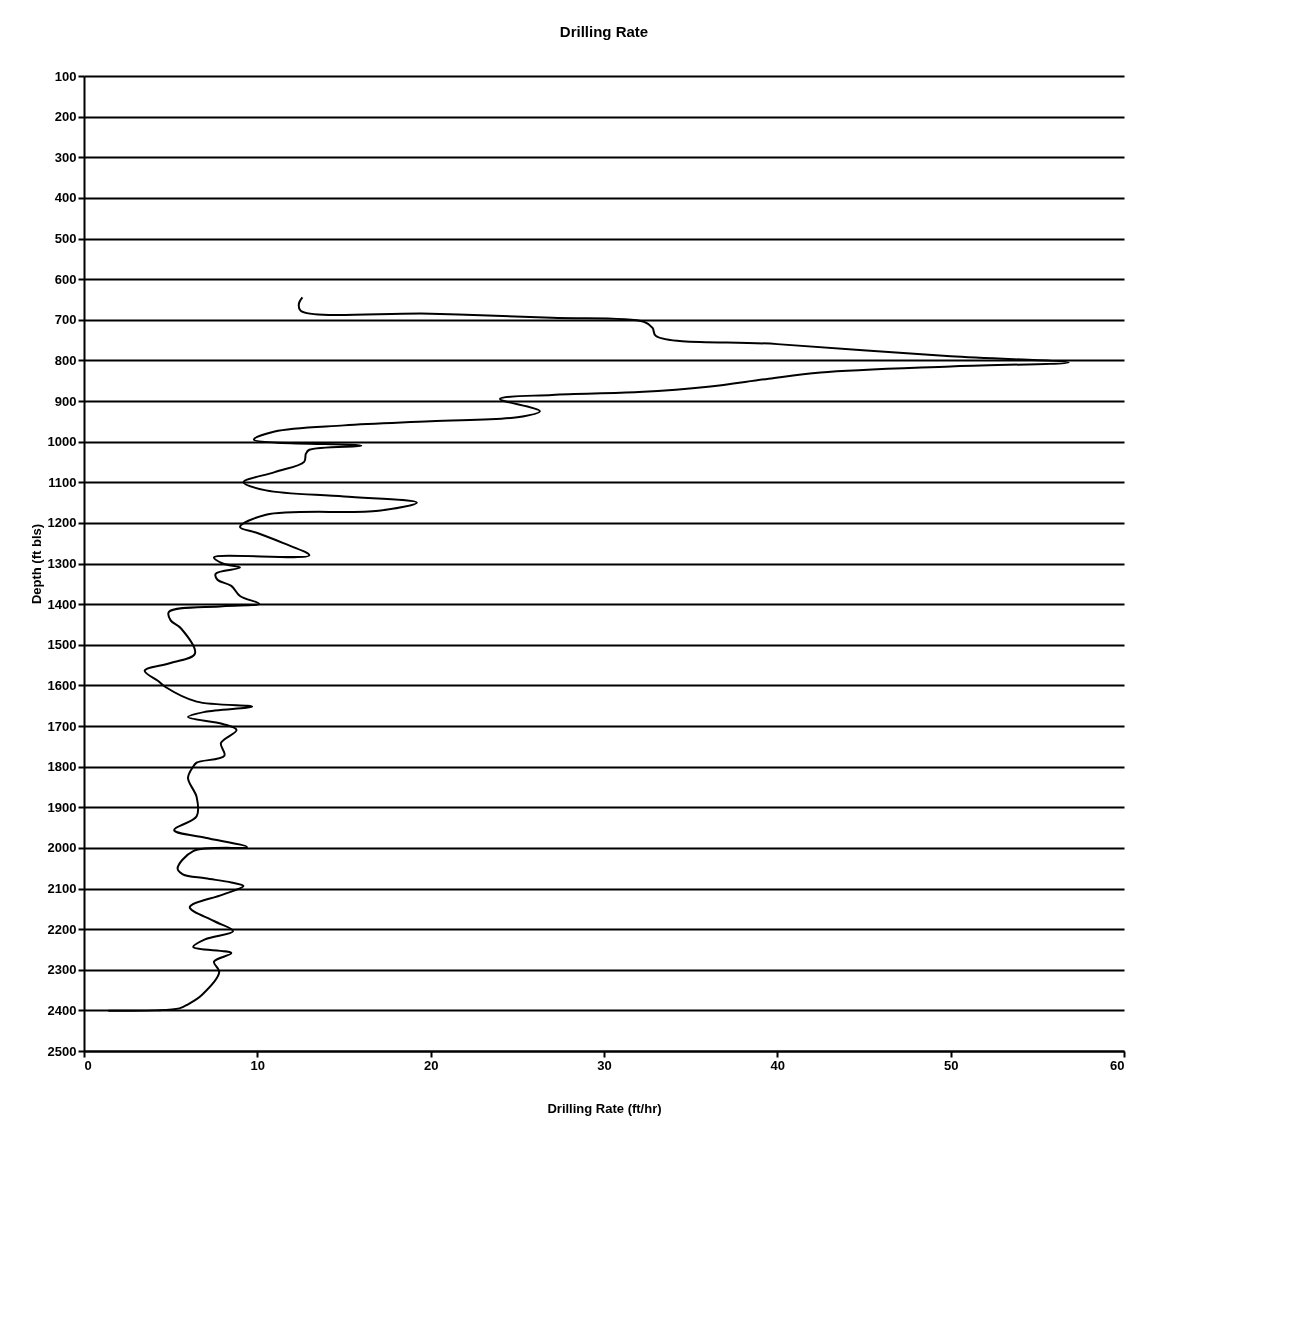 The width and height of the screenshot is (1299, 1326). Describe the element at coordinates (62, 442) in the screenshot. I see `y-tick-label: 1000` at that location.